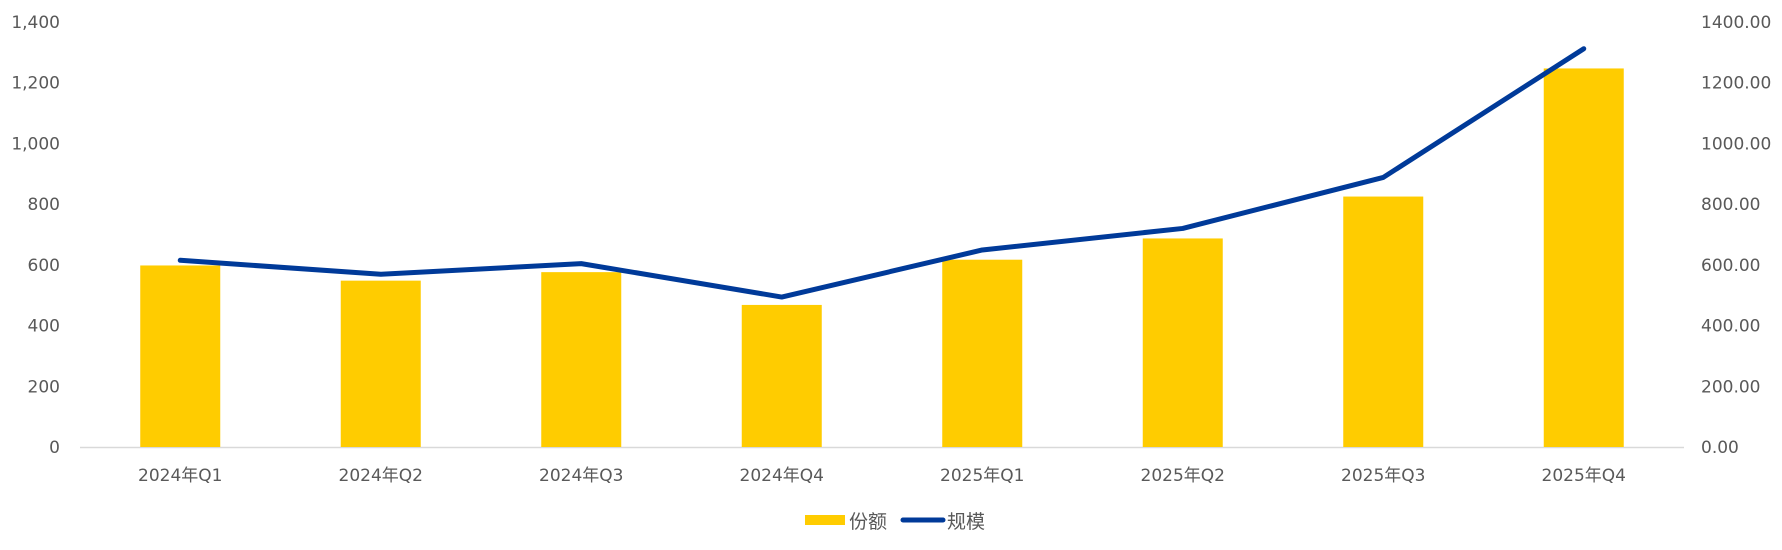 This screenshot has width=1782, height=550. Describe the element at coordinates (381, 476) in the screenshot. I see `x-tick-label: 2024年Q2` at that location.